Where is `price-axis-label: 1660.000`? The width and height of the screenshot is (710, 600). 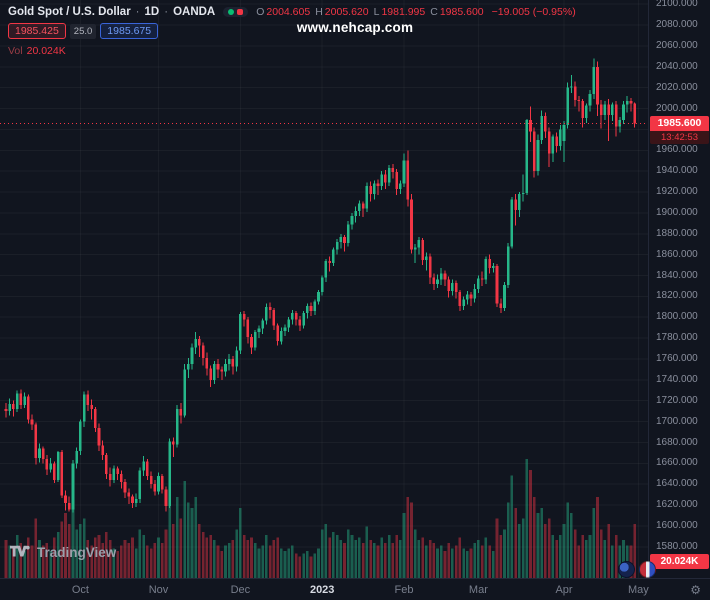 price-axis-label: 1660.000 is located at coordinates (677, 463).